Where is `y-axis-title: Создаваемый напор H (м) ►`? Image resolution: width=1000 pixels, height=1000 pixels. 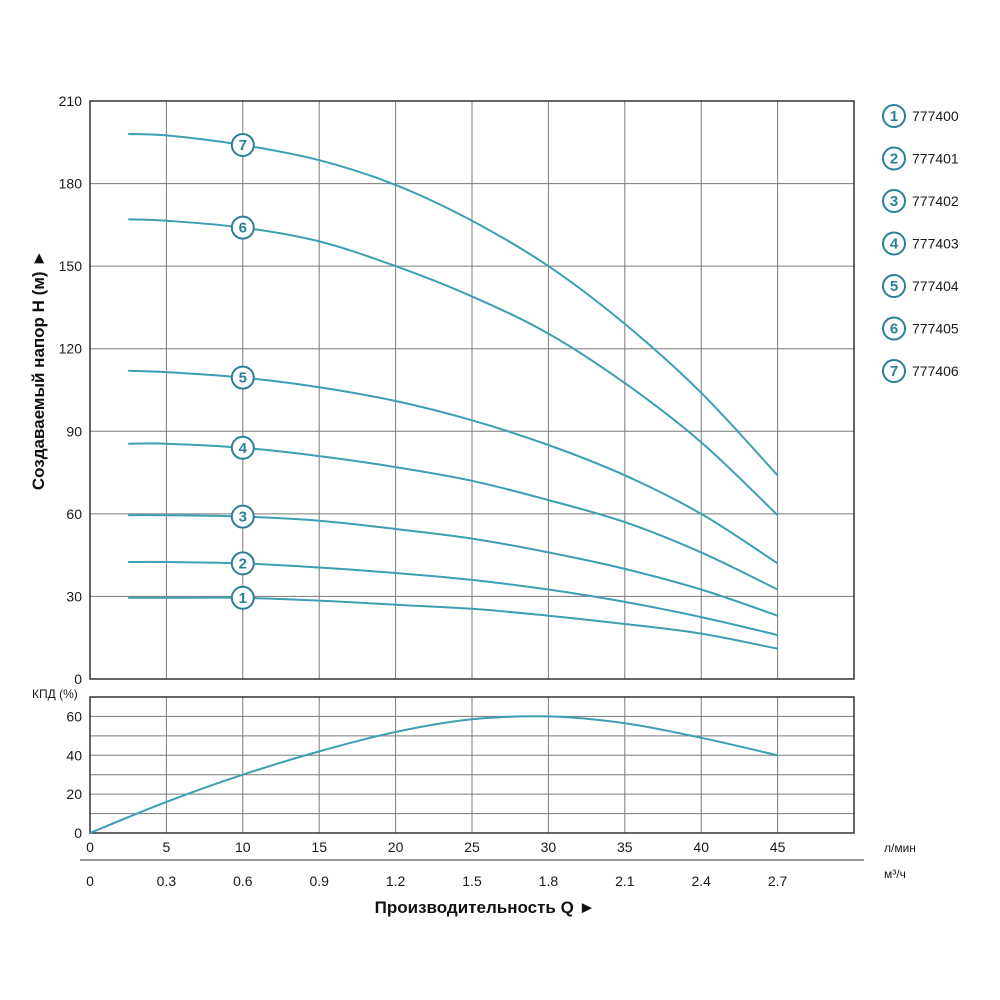
y-axis-title: Создаваемый напор H (м) ► is located at coordinates (38, 370).